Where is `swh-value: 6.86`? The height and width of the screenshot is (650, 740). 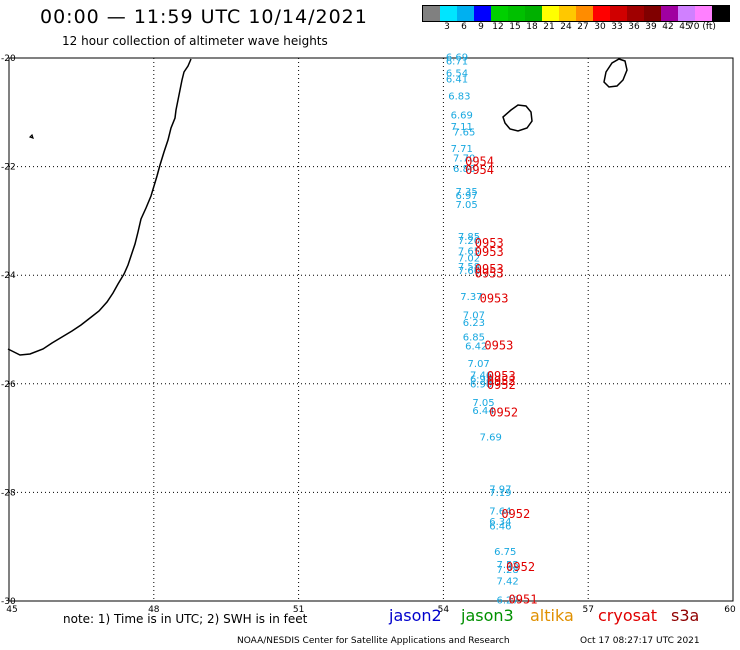 swh-value: 6.86 is located at coordinates (464, 169).